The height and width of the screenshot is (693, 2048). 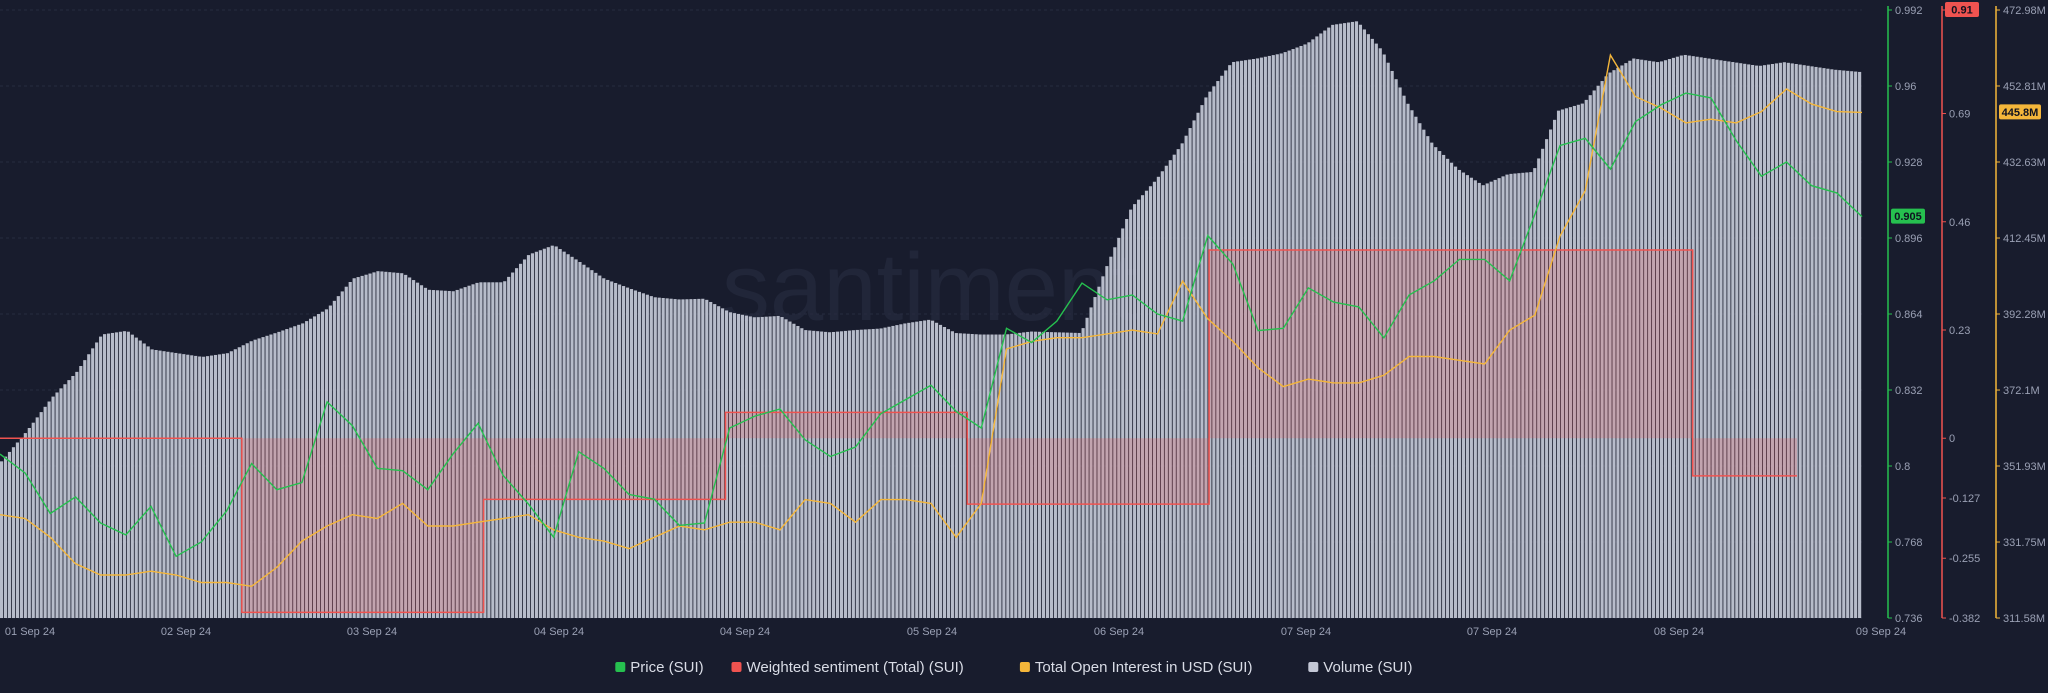 I want to click on x-tick-label: 05 Sep 24, so click(x=932, y=632).